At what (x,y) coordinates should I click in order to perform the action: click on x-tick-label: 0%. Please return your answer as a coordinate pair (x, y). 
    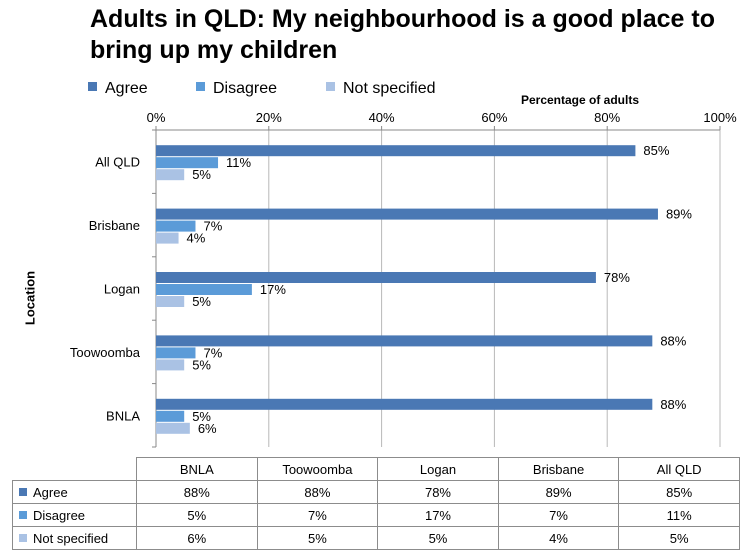
    Looking at the image, I should click on (156, 117).